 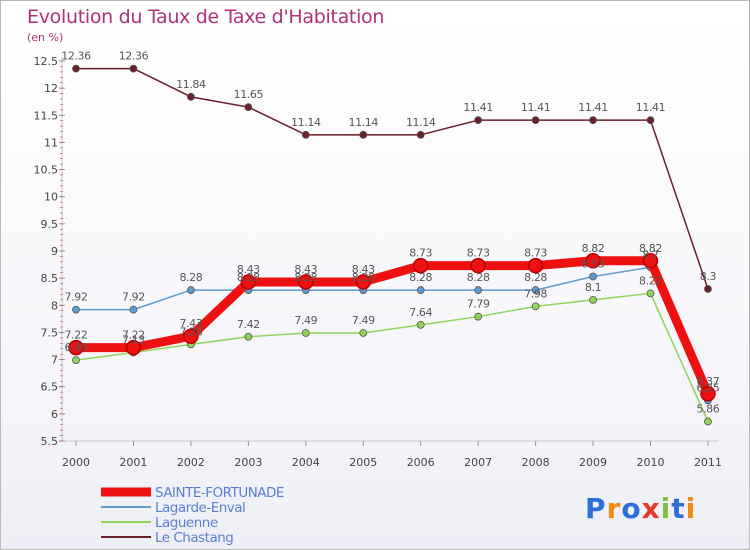 I want to click on data-label: 7.13, so click(x=133, y=340).